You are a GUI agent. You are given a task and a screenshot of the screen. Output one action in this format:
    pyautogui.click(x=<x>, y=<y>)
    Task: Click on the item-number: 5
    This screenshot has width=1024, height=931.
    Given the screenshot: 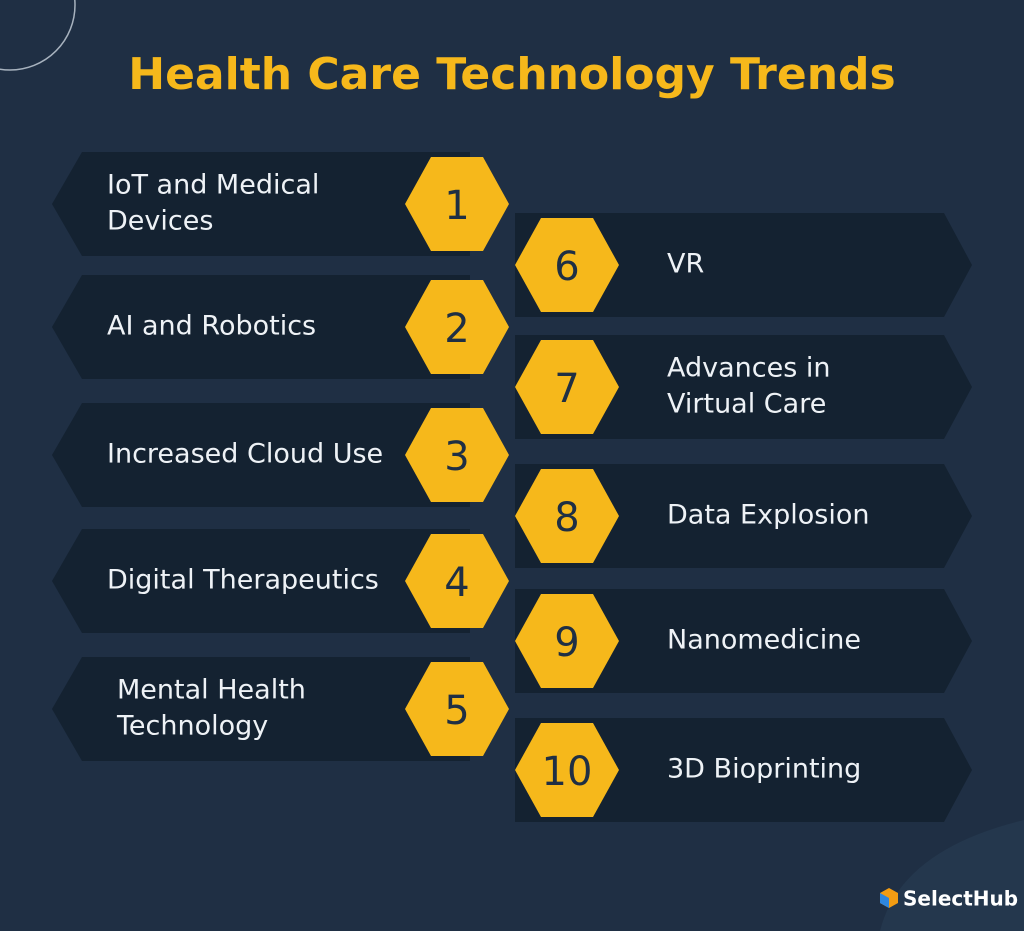 What is the action you would take?
    pyautogui.click(x=456, y=711)
    